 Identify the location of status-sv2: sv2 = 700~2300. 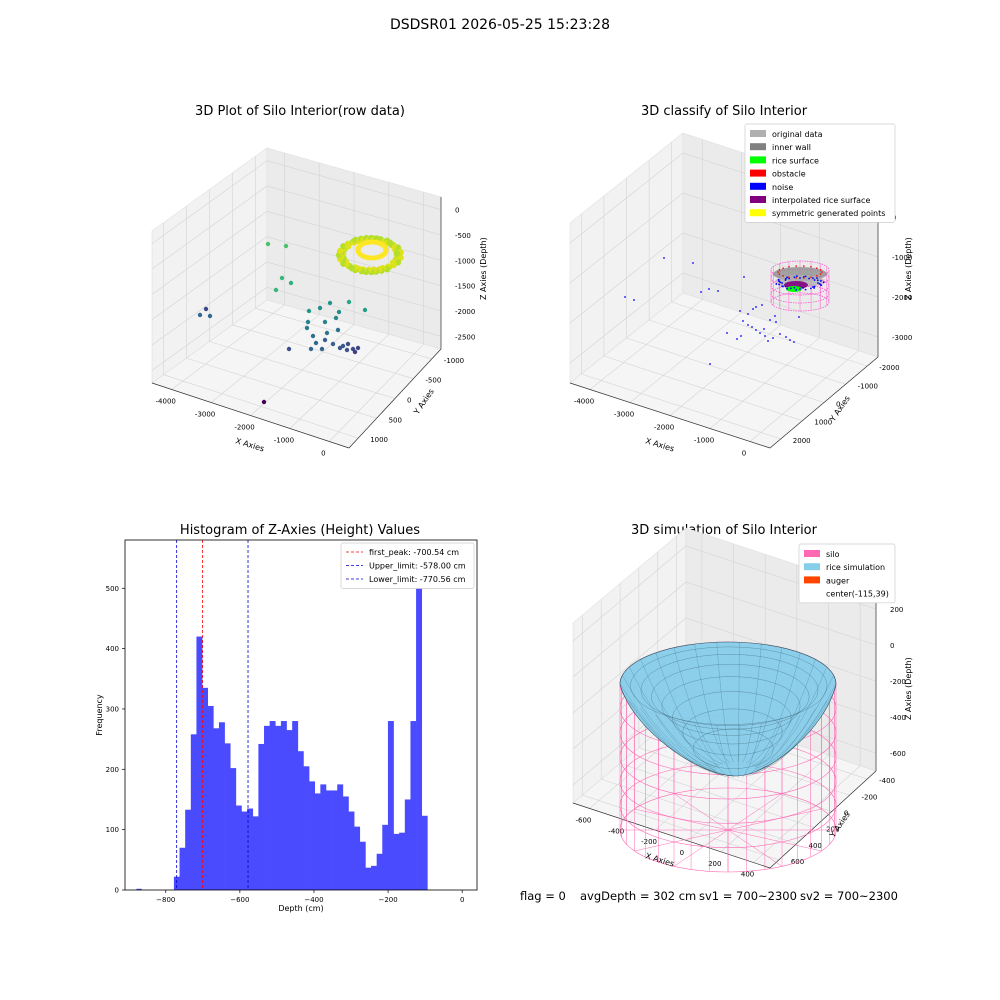
(849, 896).